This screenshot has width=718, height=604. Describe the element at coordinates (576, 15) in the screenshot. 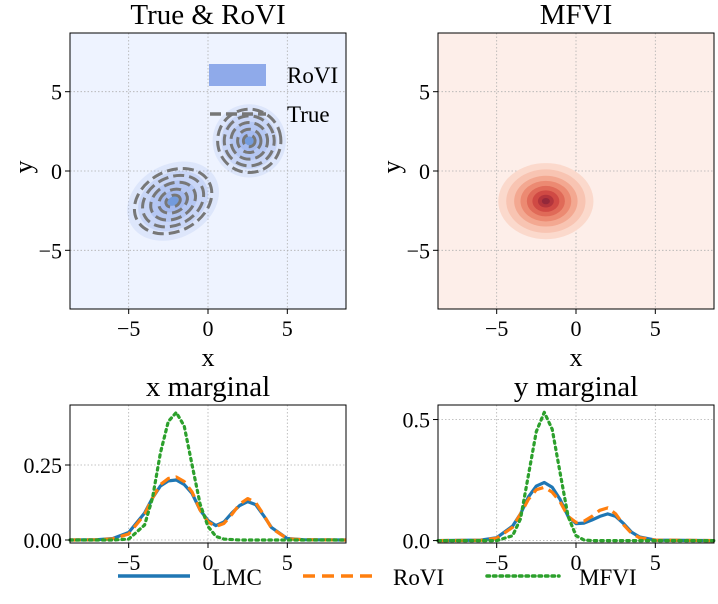

I see `chart-title: MFVI` at that location.